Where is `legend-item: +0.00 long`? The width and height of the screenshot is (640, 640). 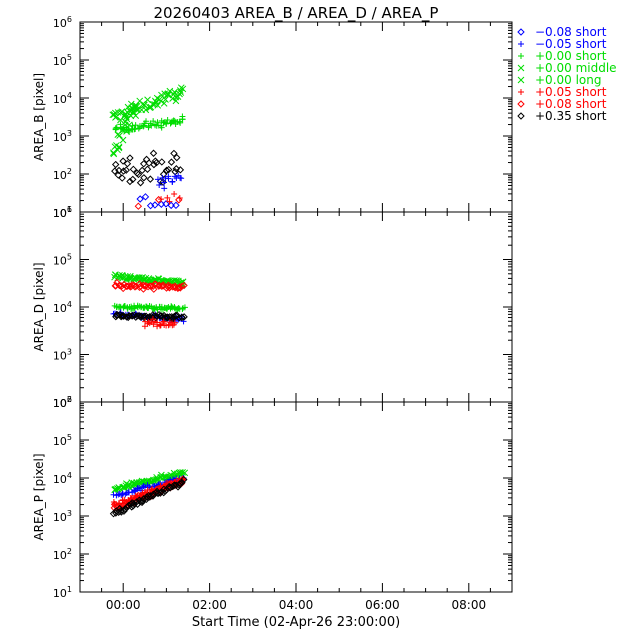
legend-item: +0.00 long is located at coordinates (559, 80).